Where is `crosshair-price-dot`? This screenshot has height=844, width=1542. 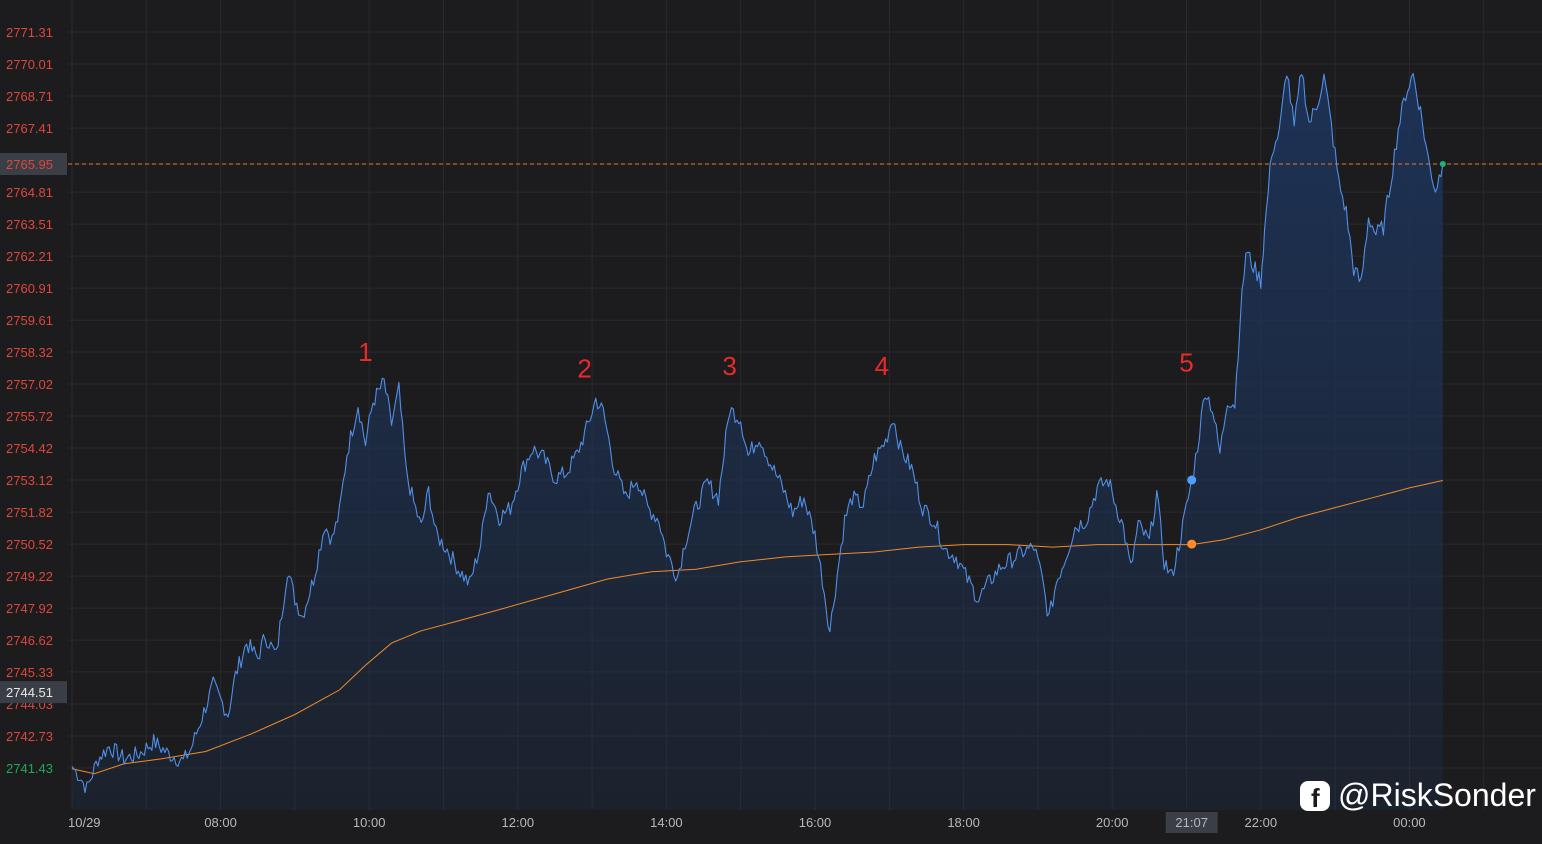 crosshair-price-dot is located at coordinates (1192, 480).